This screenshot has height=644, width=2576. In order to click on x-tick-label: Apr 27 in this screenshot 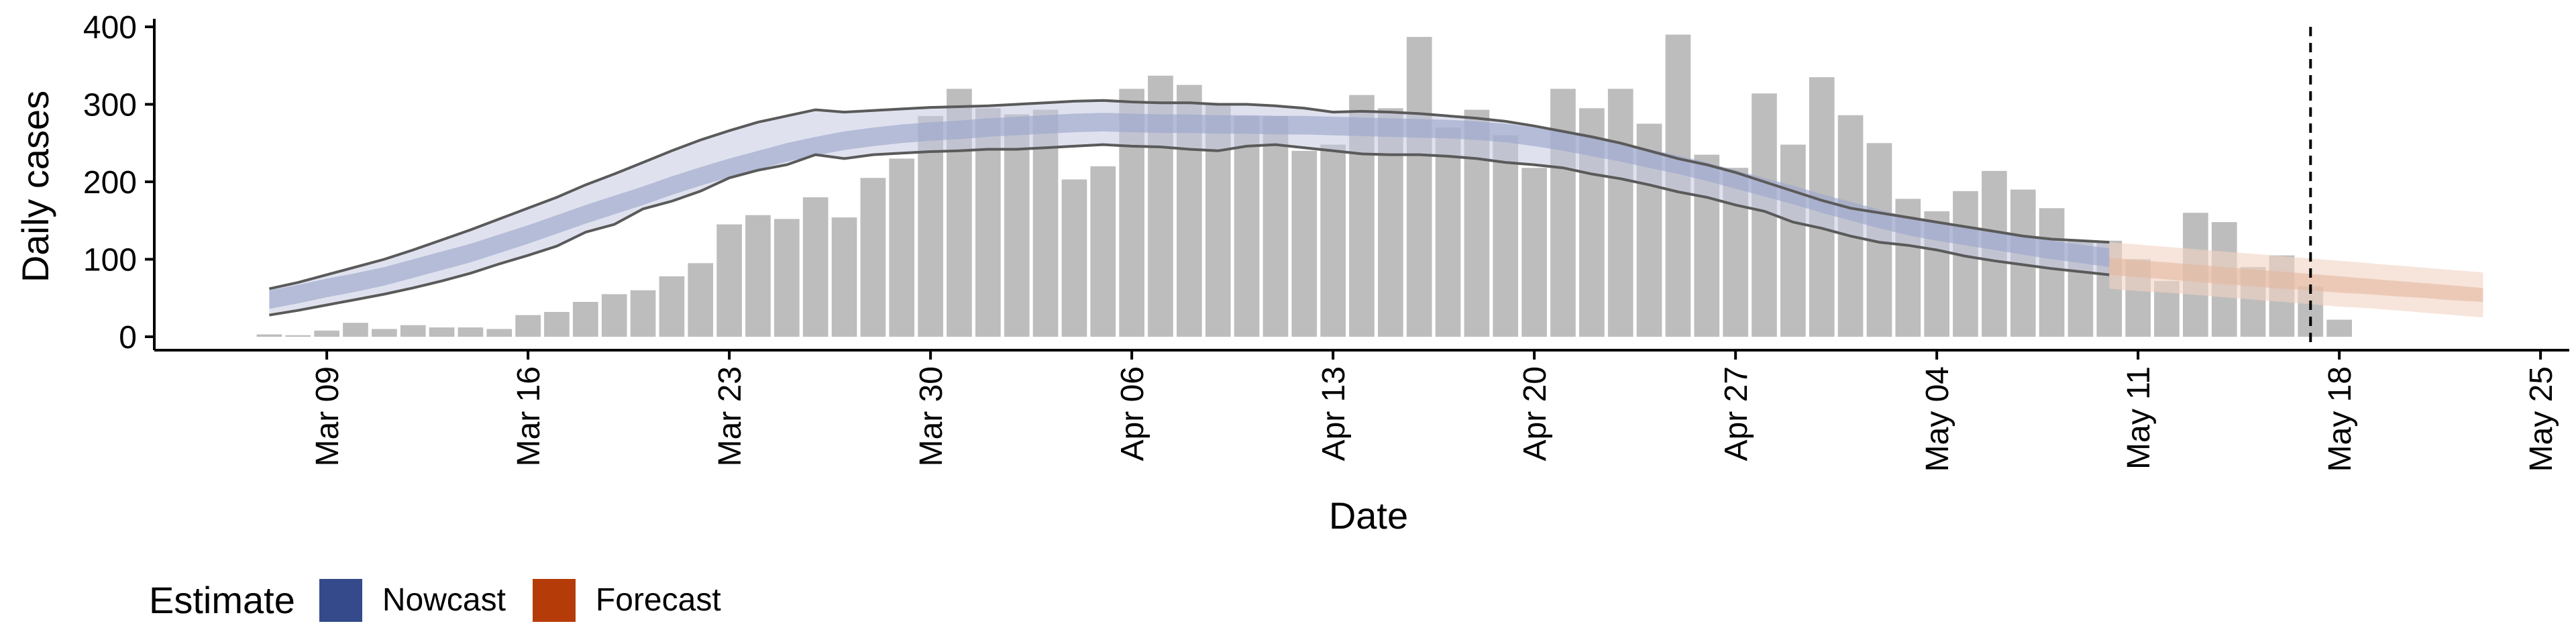, I will do `click(1736, 413)`.